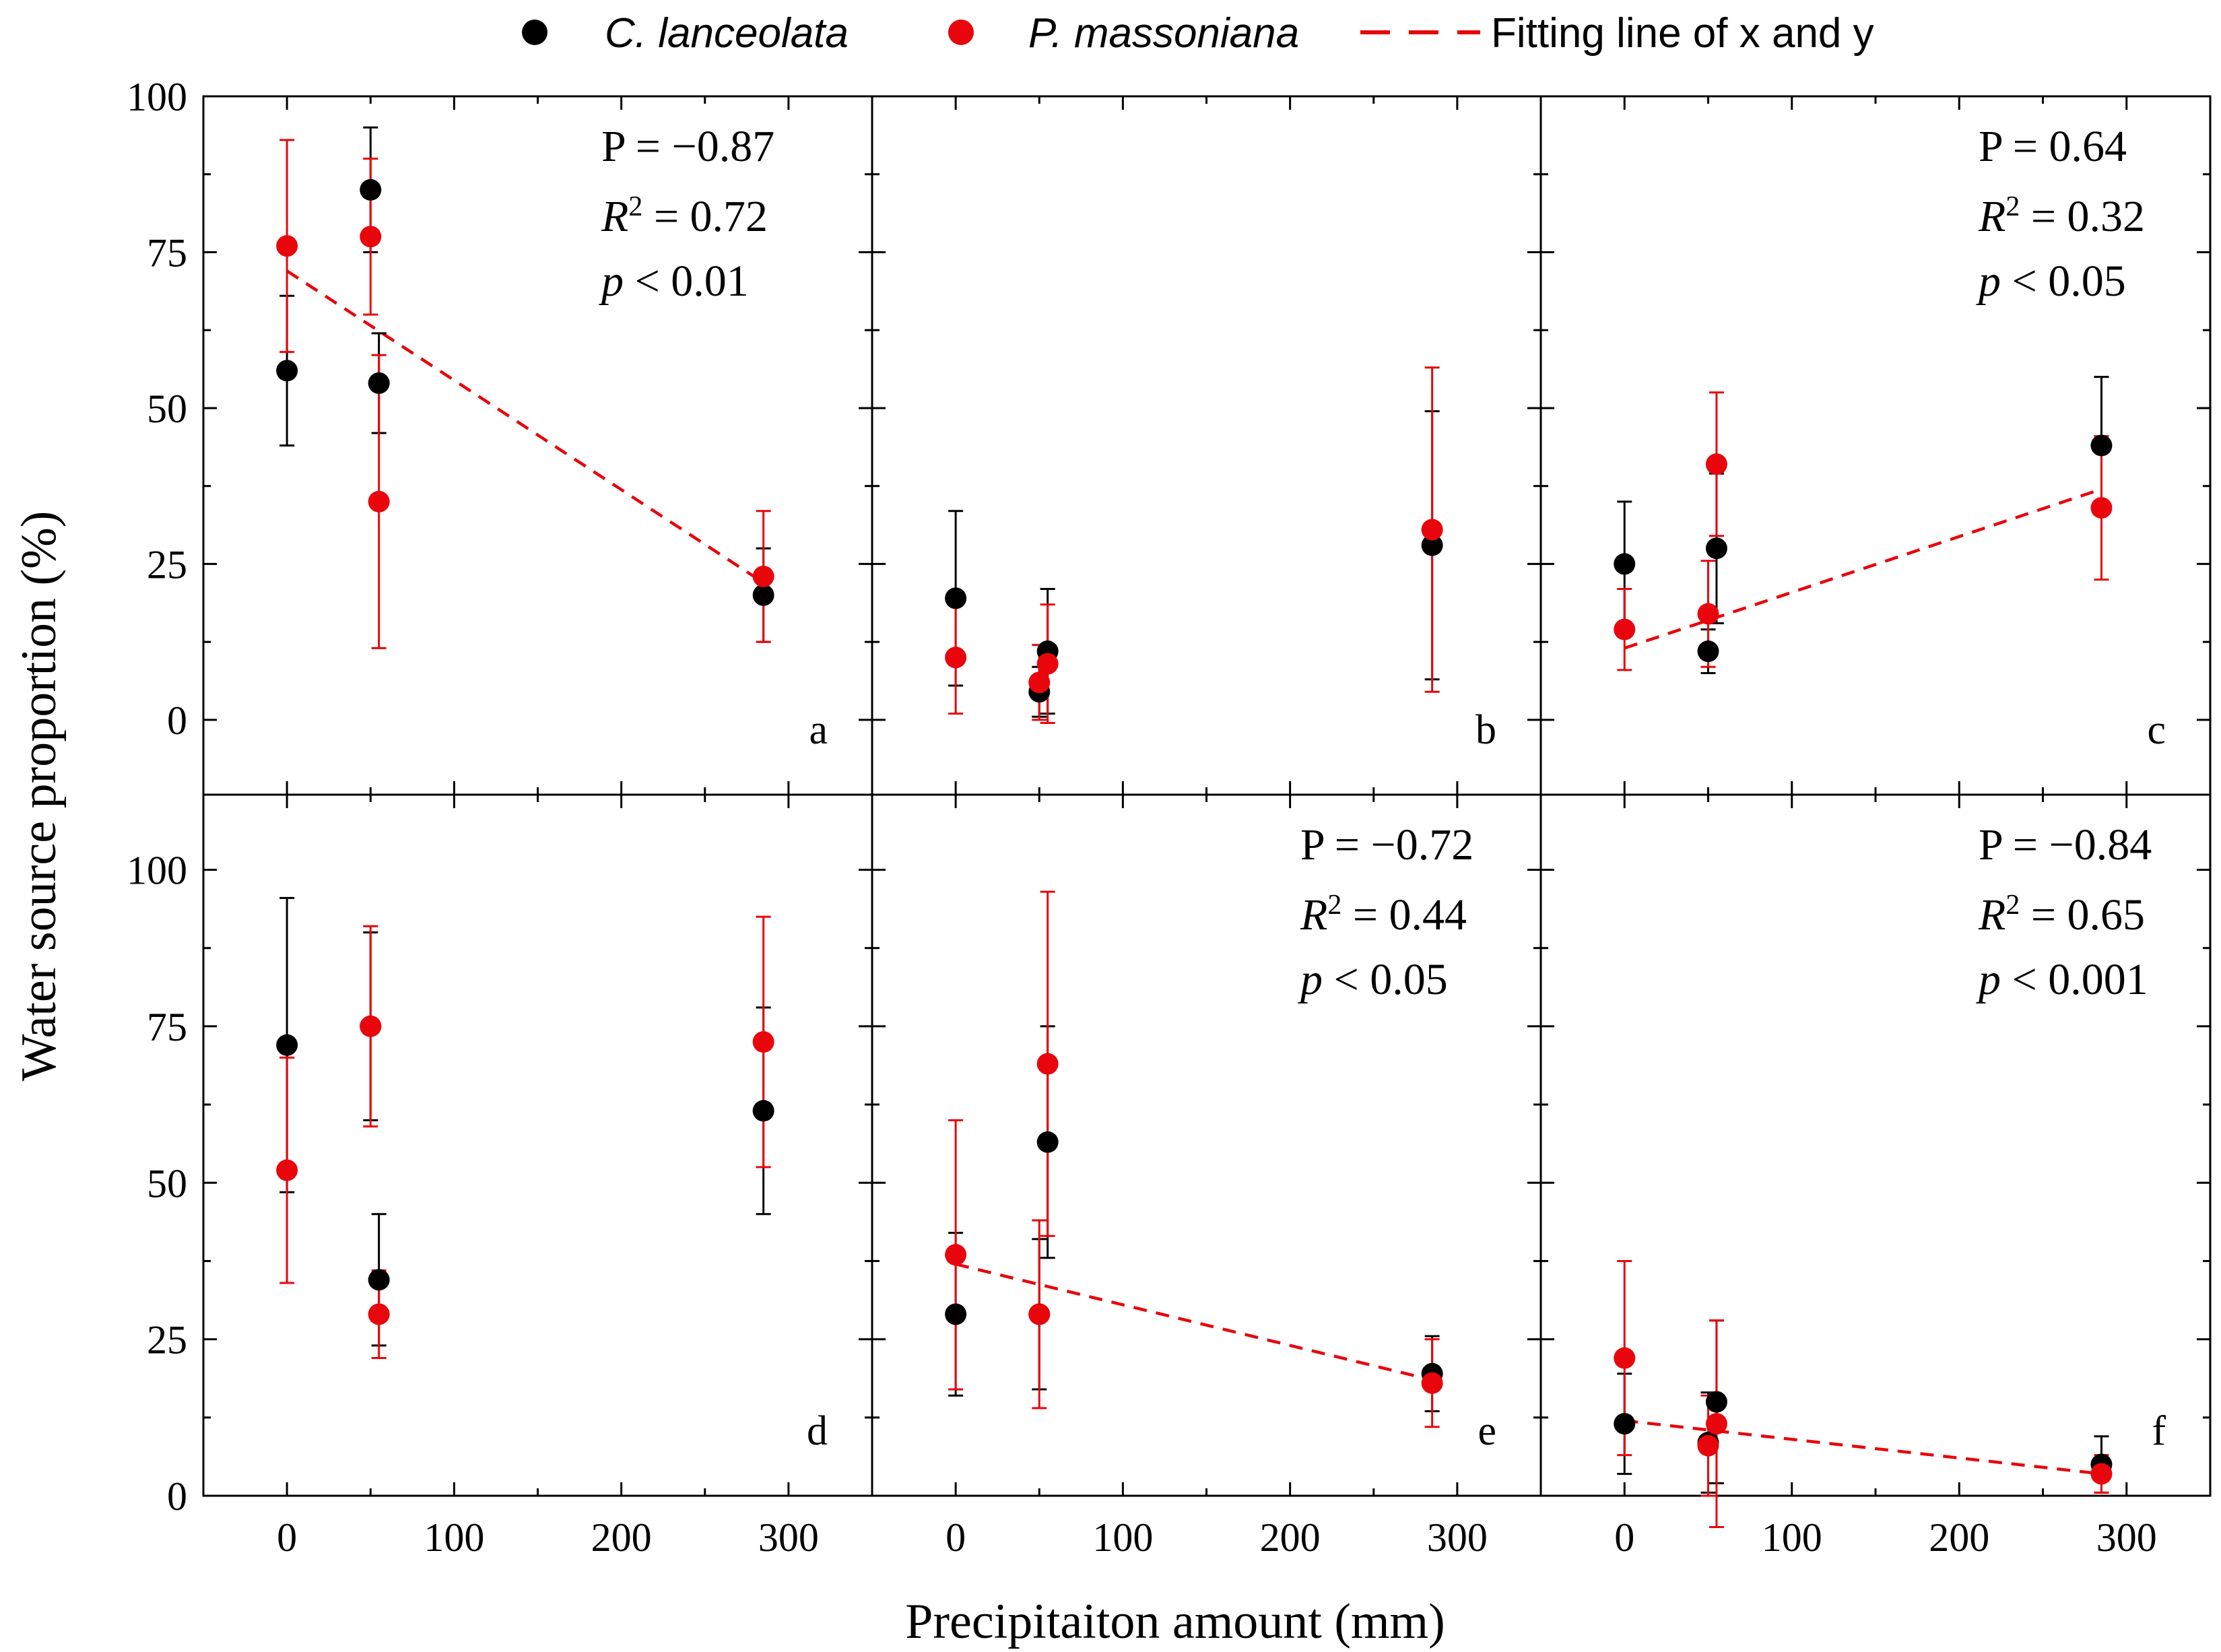 The width and height of the screenshot is (2221, 1652). Describe the element at coordinates (535, 32) in the screenshot. I see `legend-marker-c-lanceolata` at that location.